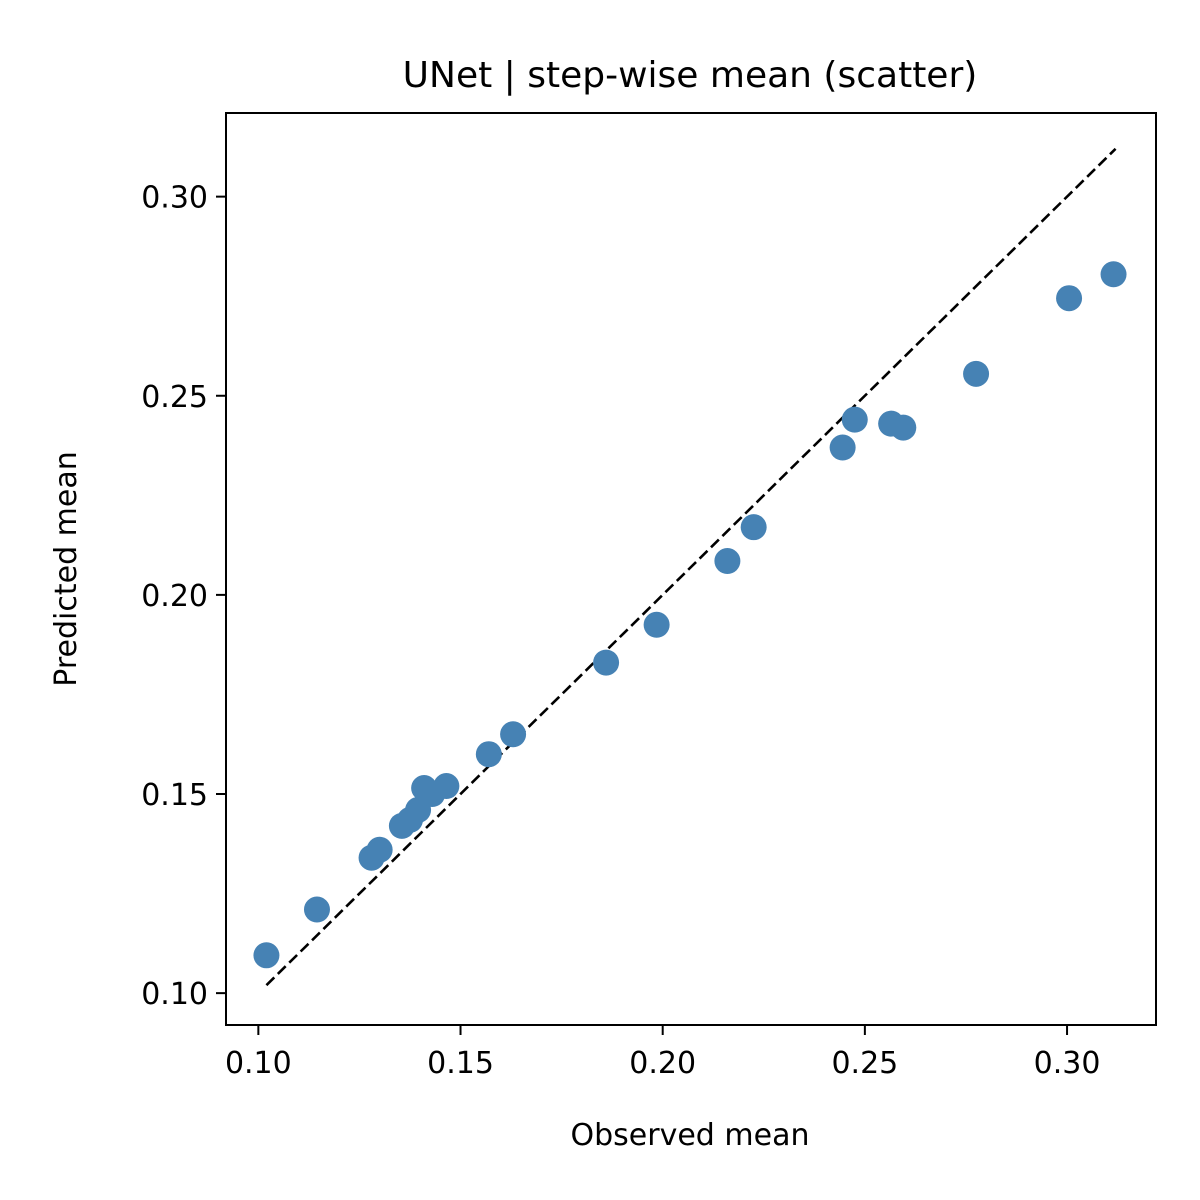  Describe the element at coordinates (460, 1063) in the screenshot. I see `x-tick-label-1: 0.15` at that location.